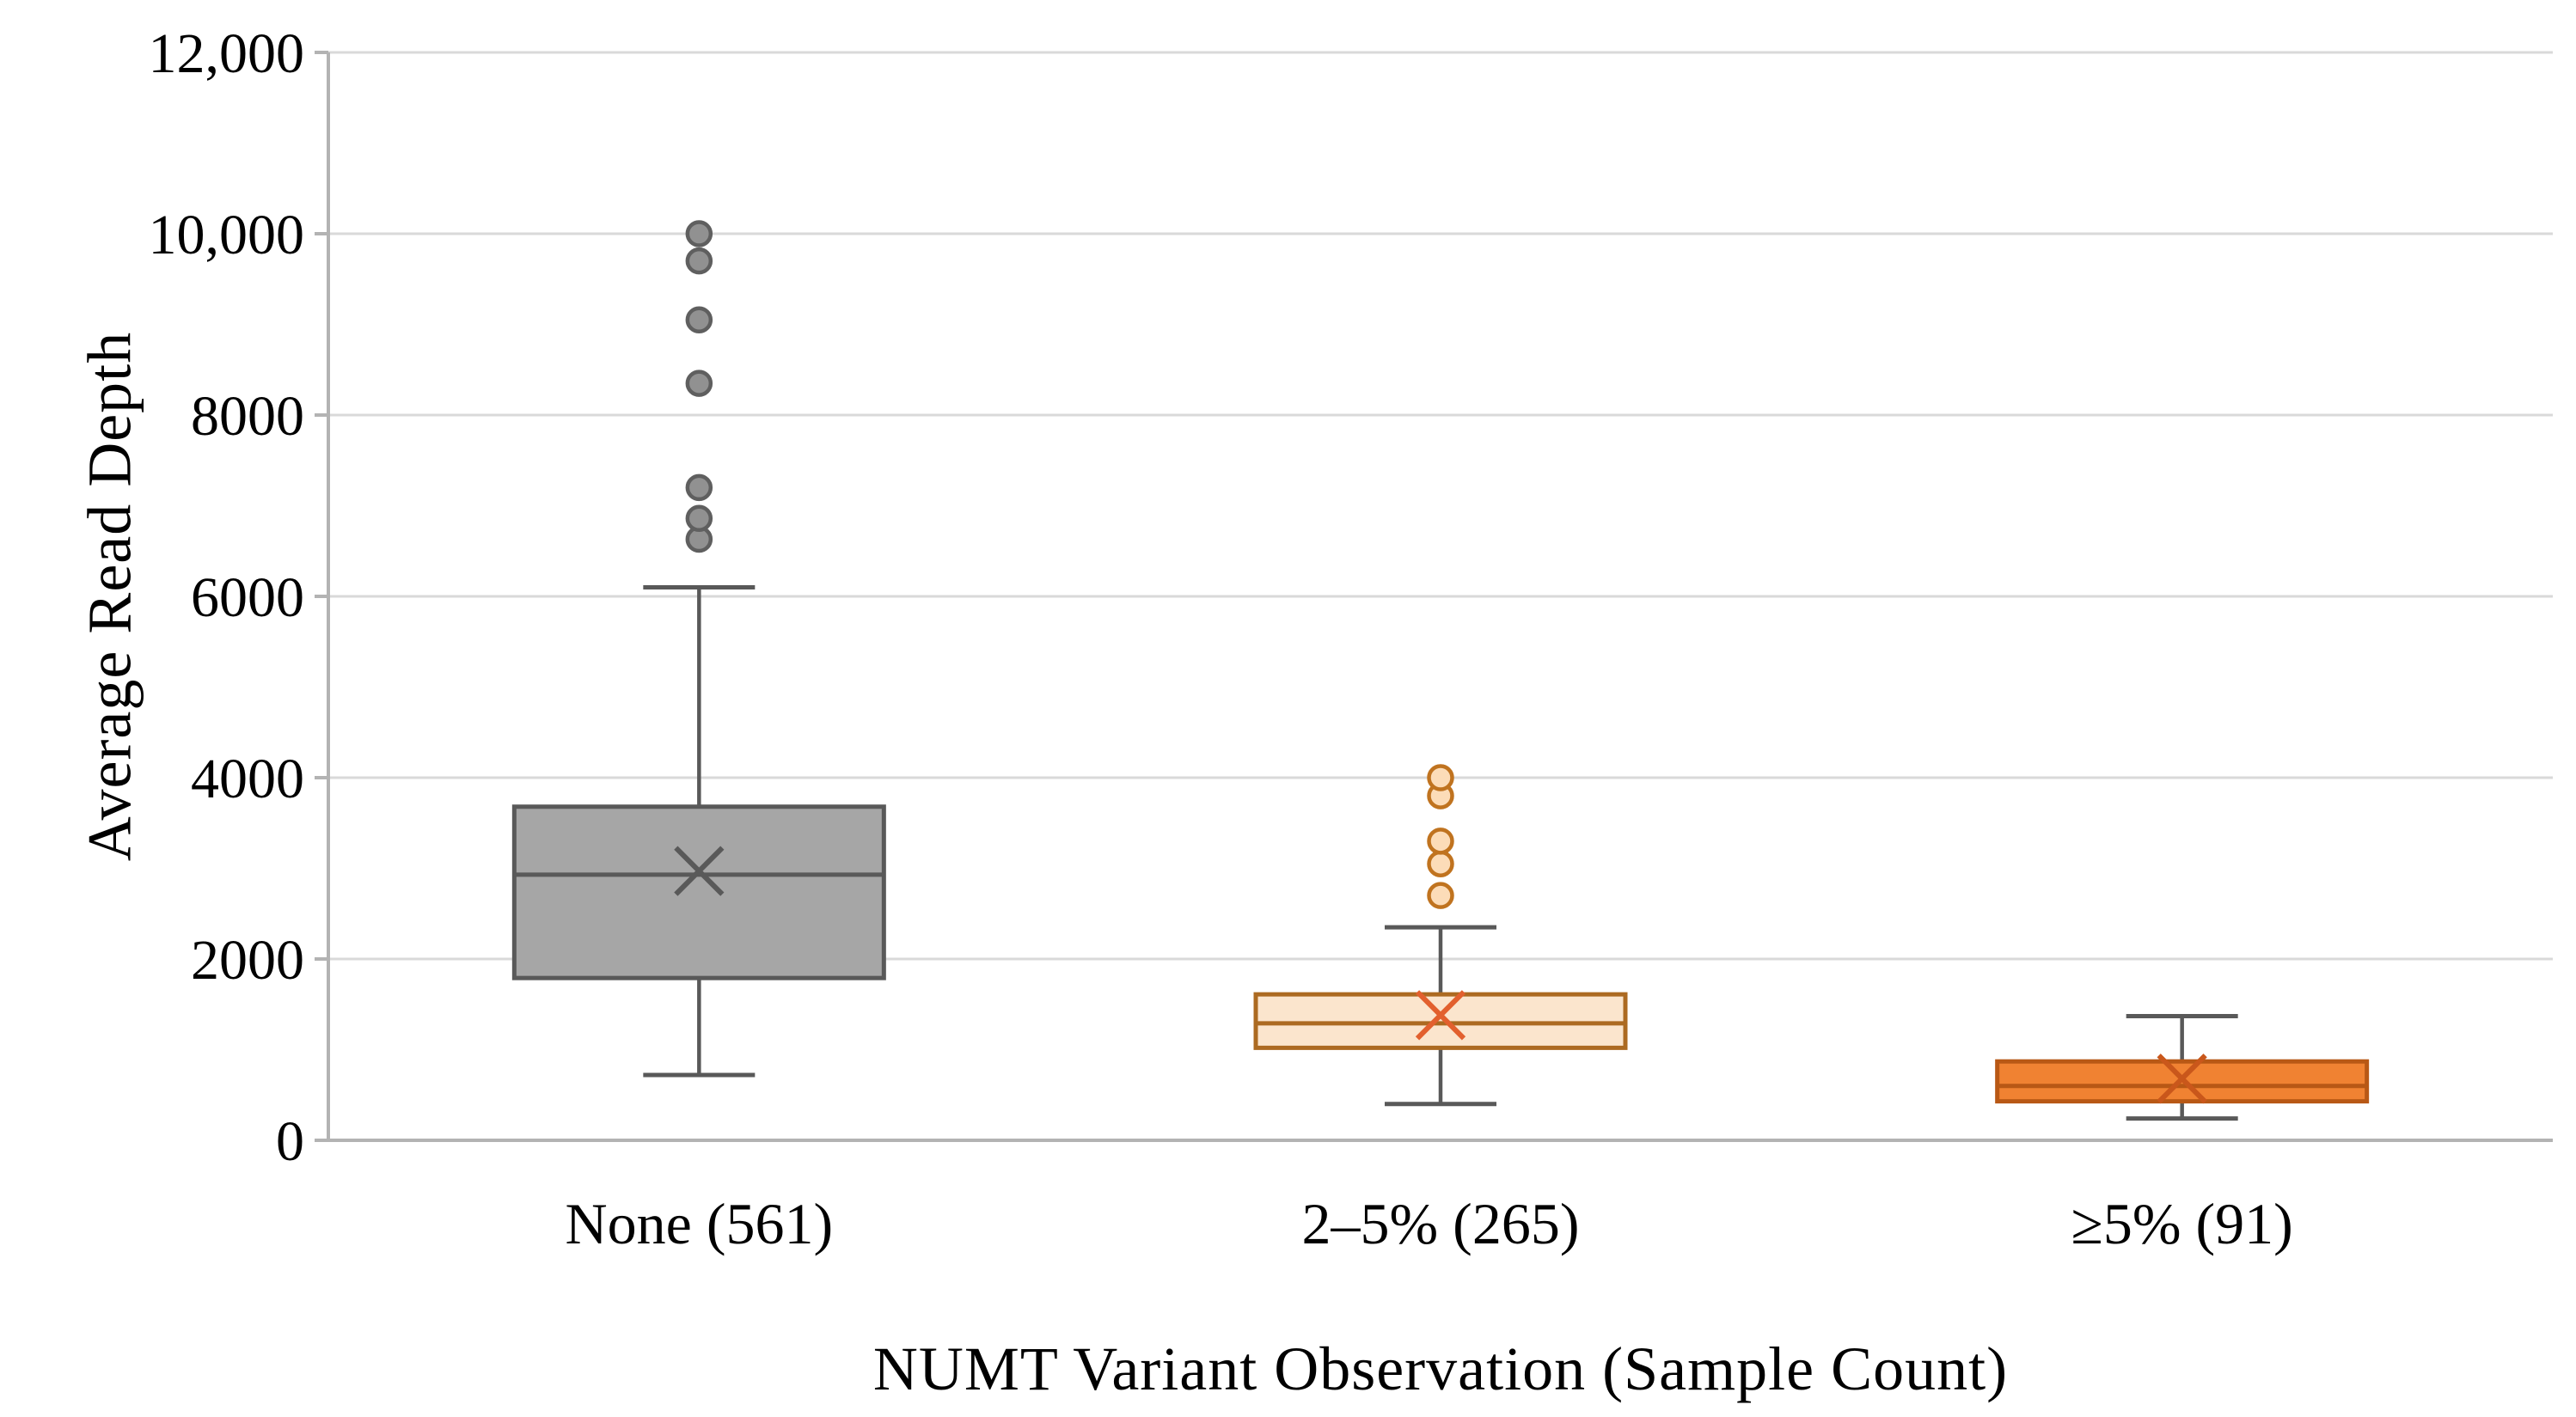 The image size is (2576, 1417). I want to click on y-tick-label-4000: 4000, so click(247, 779).